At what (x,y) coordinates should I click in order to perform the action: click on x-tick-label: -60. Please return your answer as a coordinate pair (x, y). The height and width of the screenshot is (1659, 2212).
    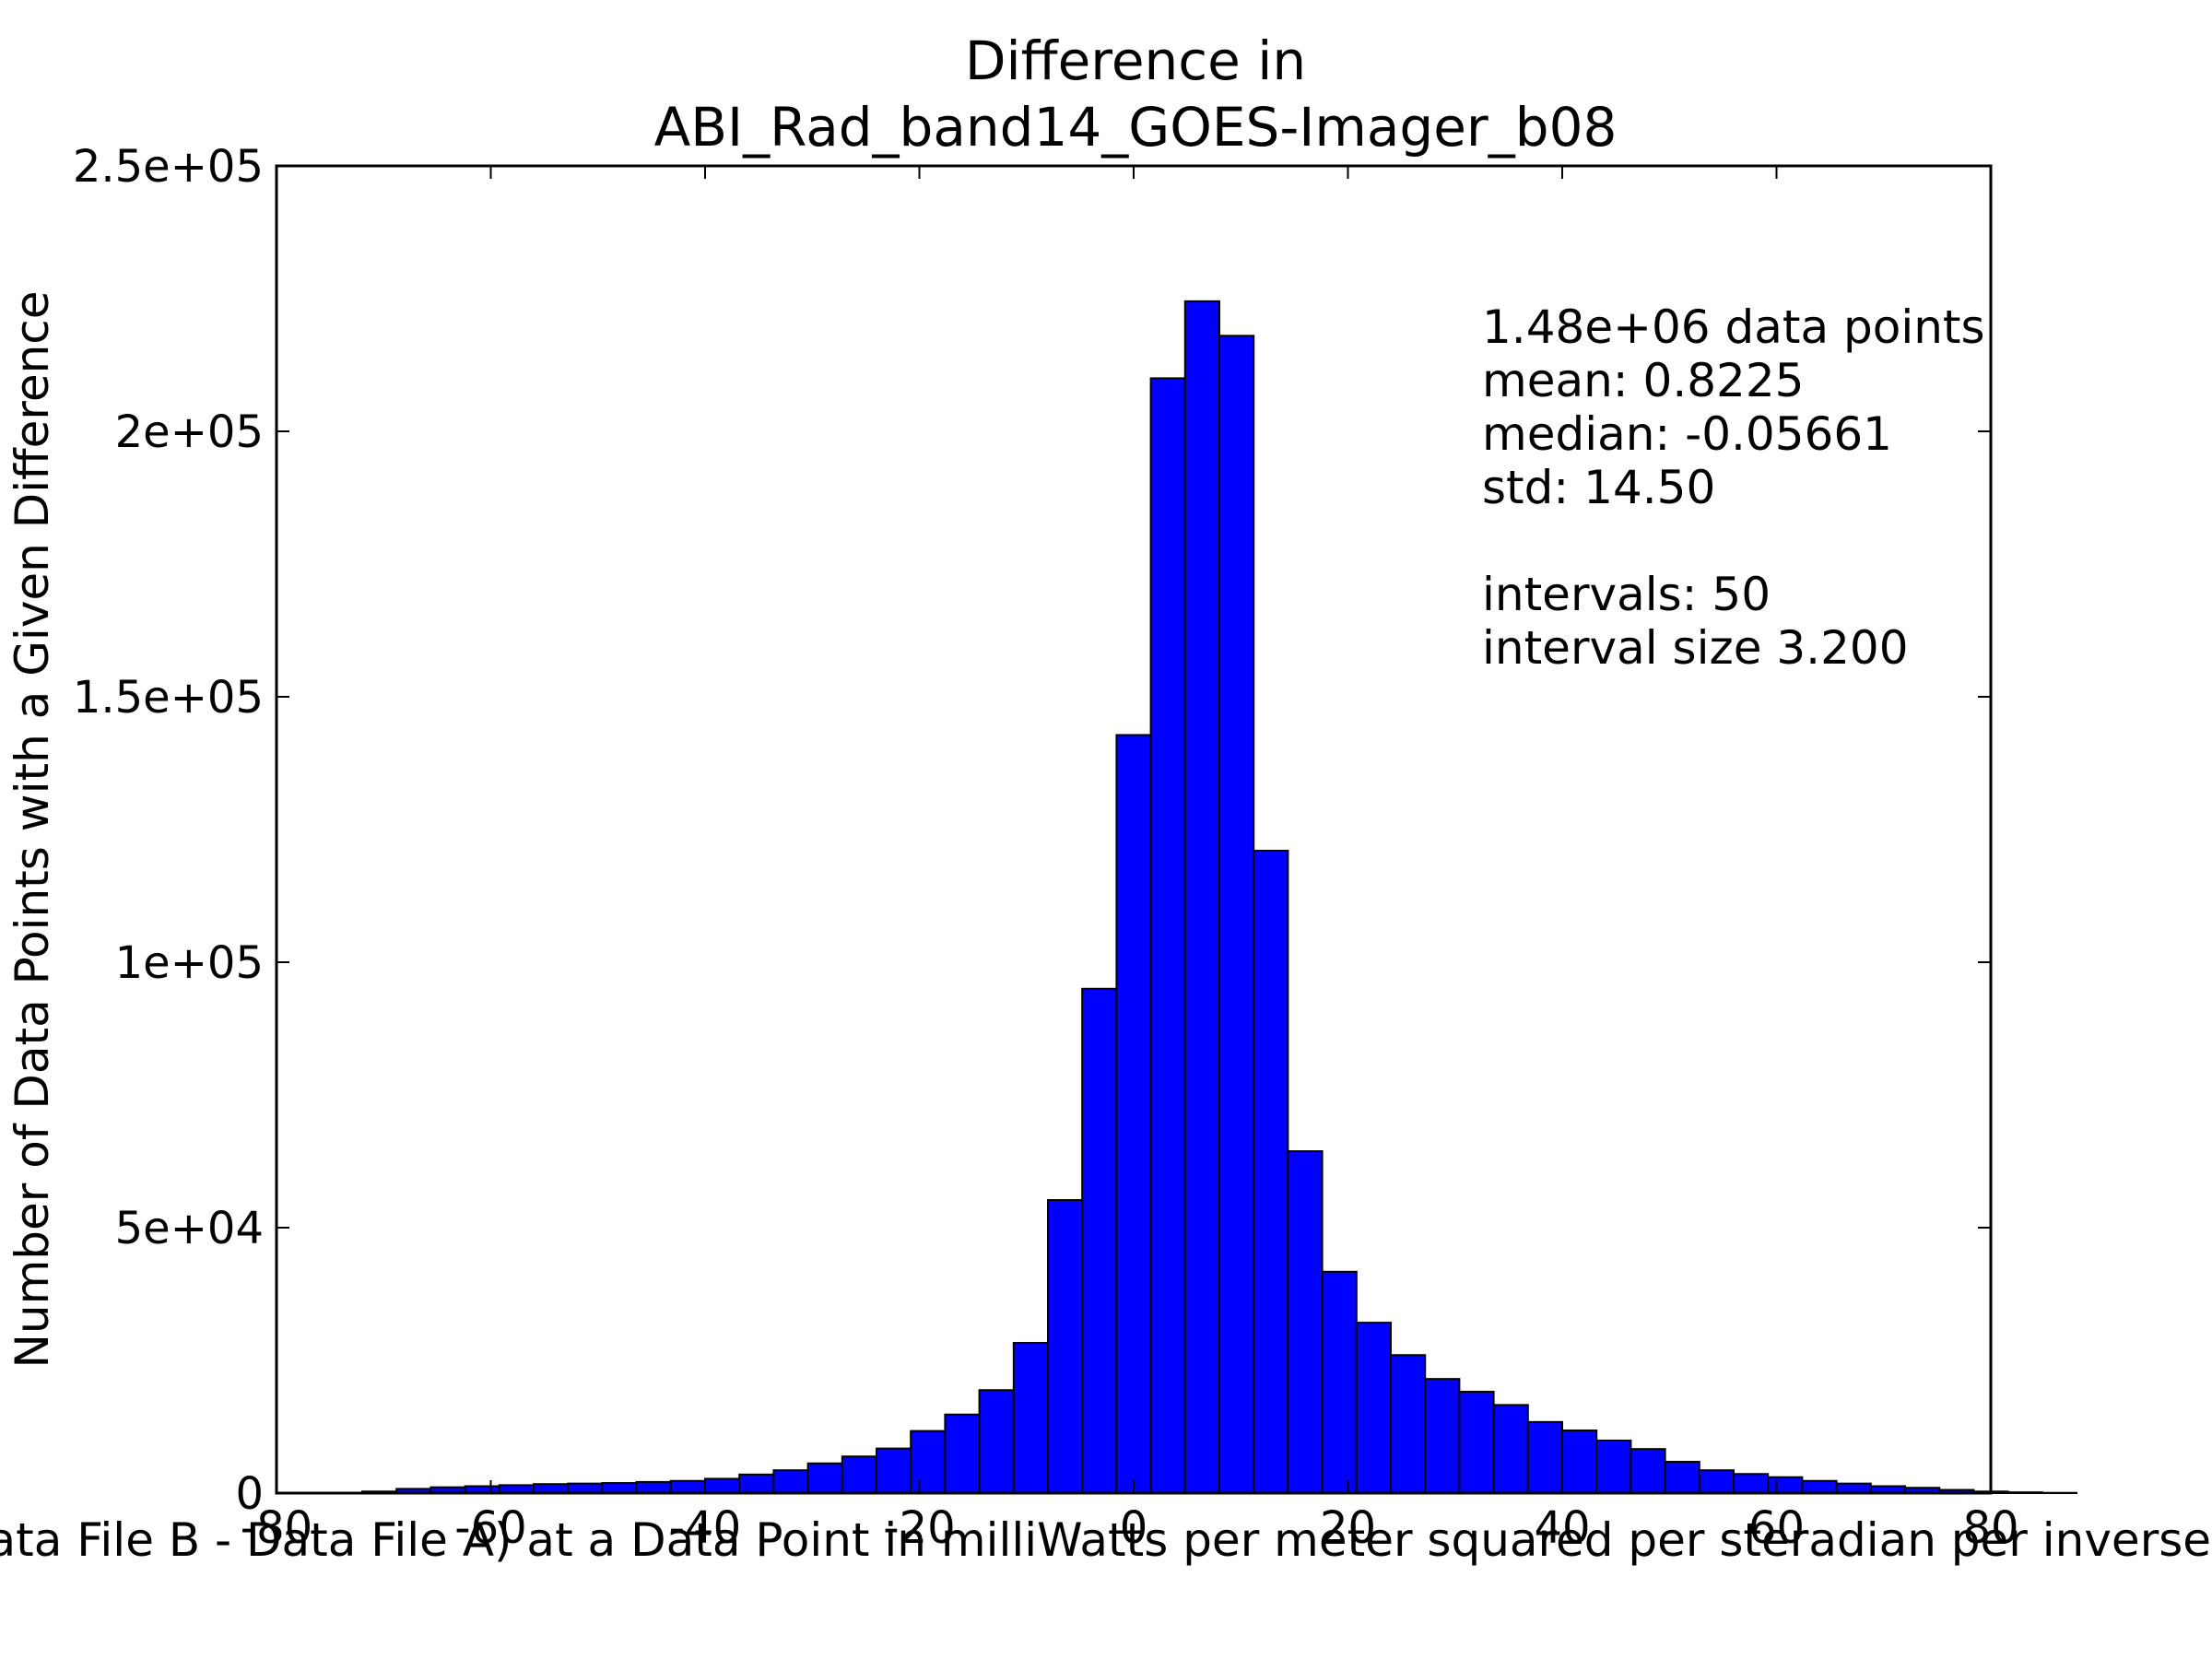
    Looking at the image, I should click on (490, 1528).